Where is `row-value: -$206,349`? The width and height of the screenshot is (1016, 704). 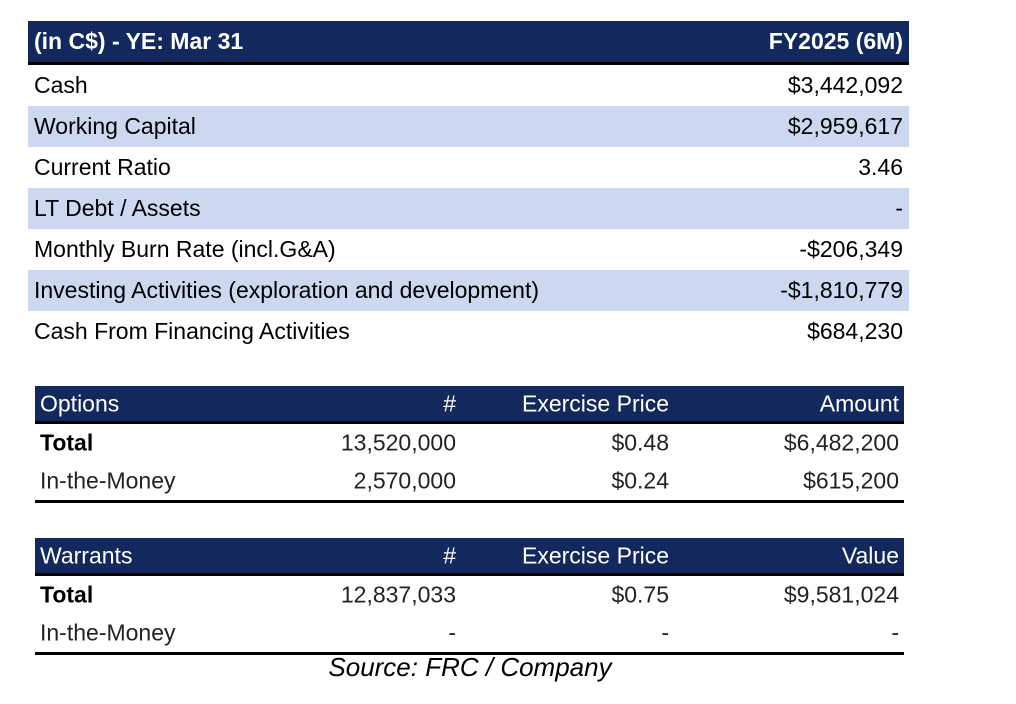
row-value: -$206,349 is located at coordinates (851, 249).